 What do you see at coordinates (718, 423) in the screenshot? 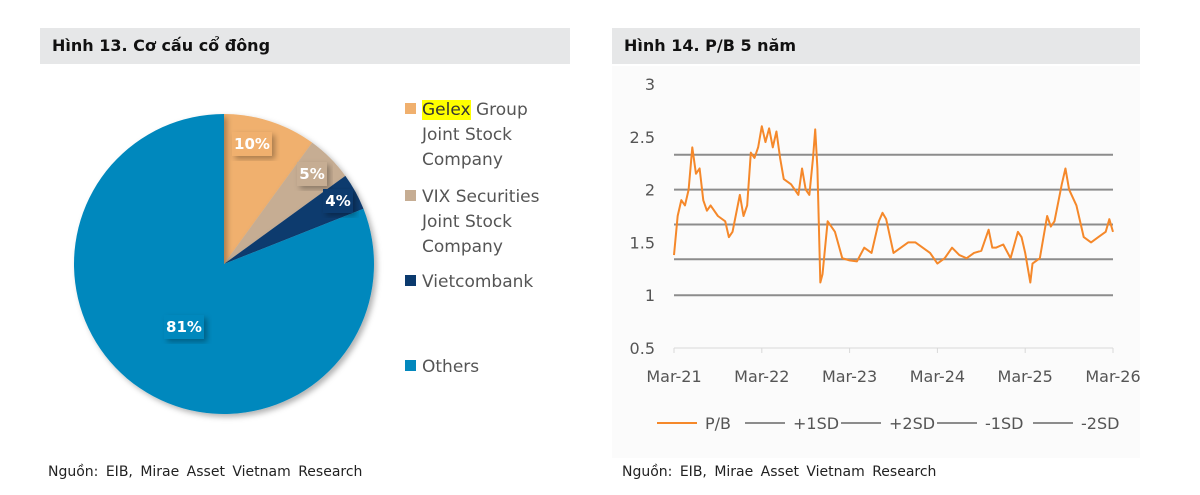
I see `legend-label: P/B` at bounding box center [718, 423].